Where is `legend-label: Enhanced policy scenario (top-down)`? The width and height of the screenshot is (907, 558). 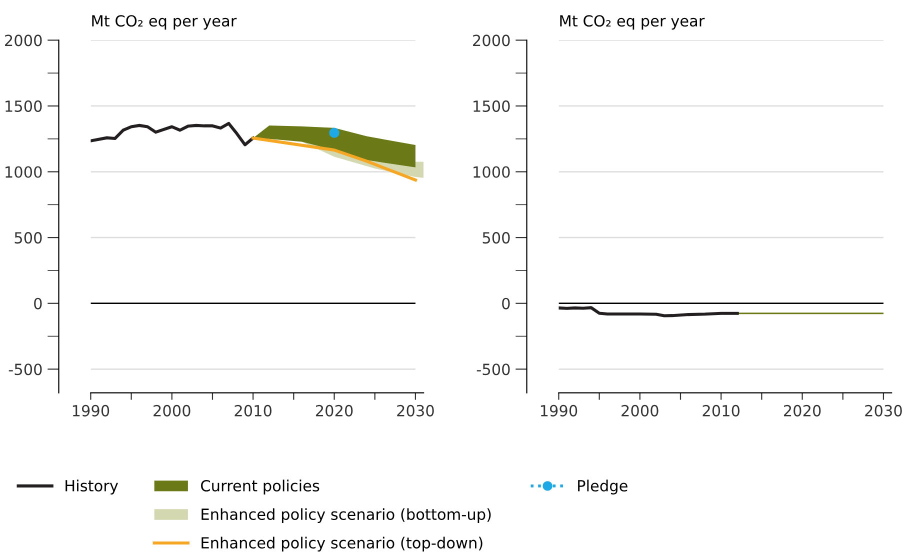
legend-label: Enhanced policy scenario (top-down) is located at coordinates (342, 544).